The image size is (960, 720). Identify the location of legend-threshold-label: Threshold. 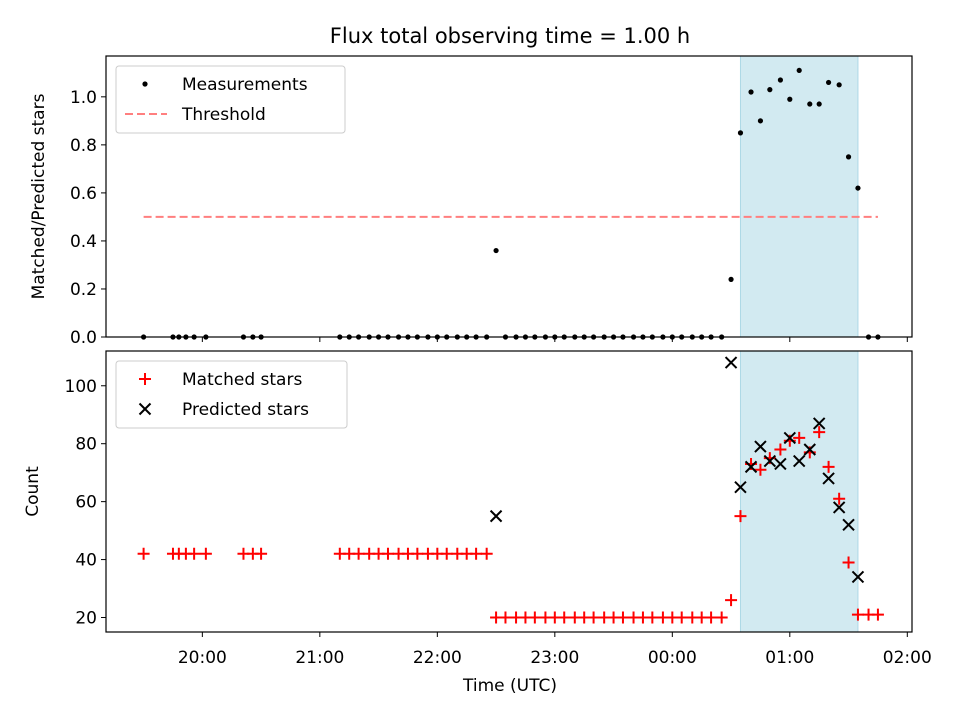
(223, 115).